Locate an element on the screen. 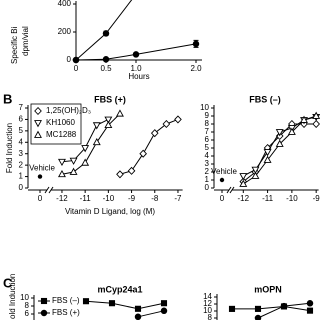 The width and height of the screenshot is (320, 320). y-tick-label: 7 is located at coordinates (21, 107).